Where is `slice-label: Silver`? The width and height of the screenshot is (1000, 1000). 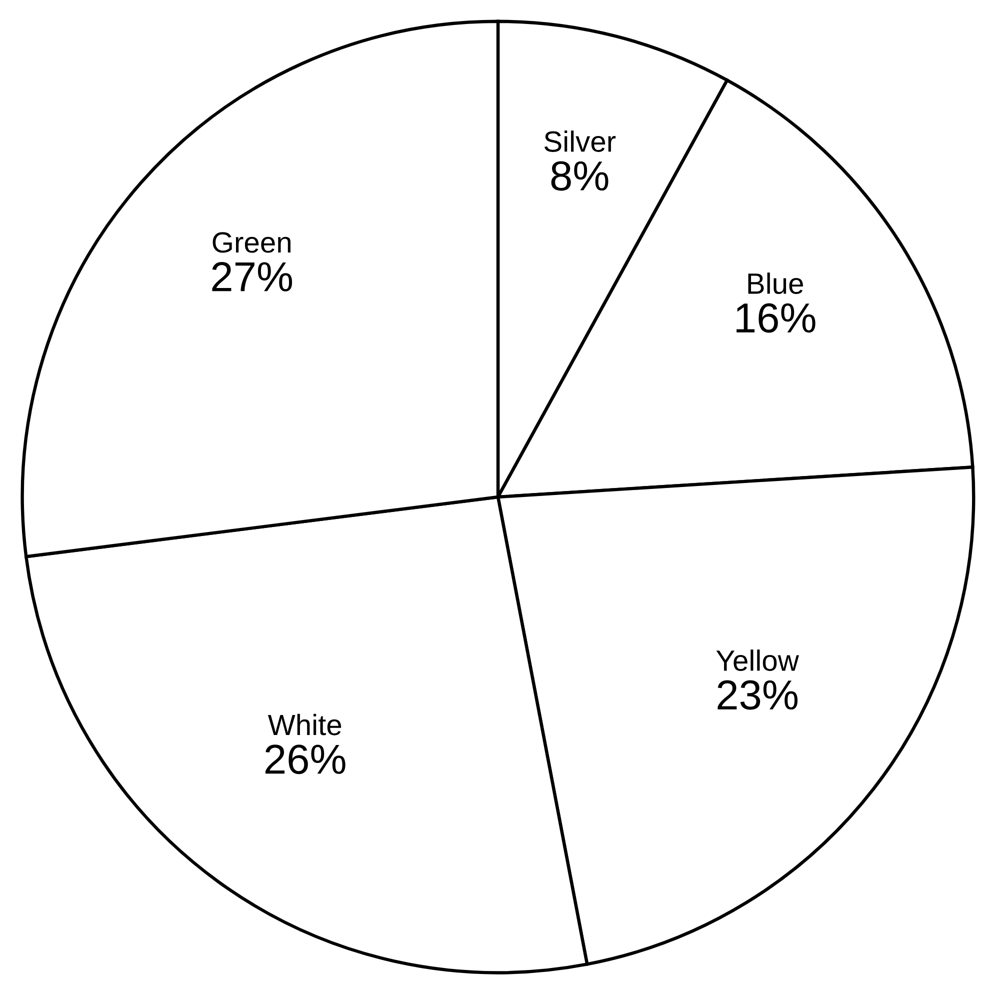 slice-label: Silver is located at coordinates (580, 141).